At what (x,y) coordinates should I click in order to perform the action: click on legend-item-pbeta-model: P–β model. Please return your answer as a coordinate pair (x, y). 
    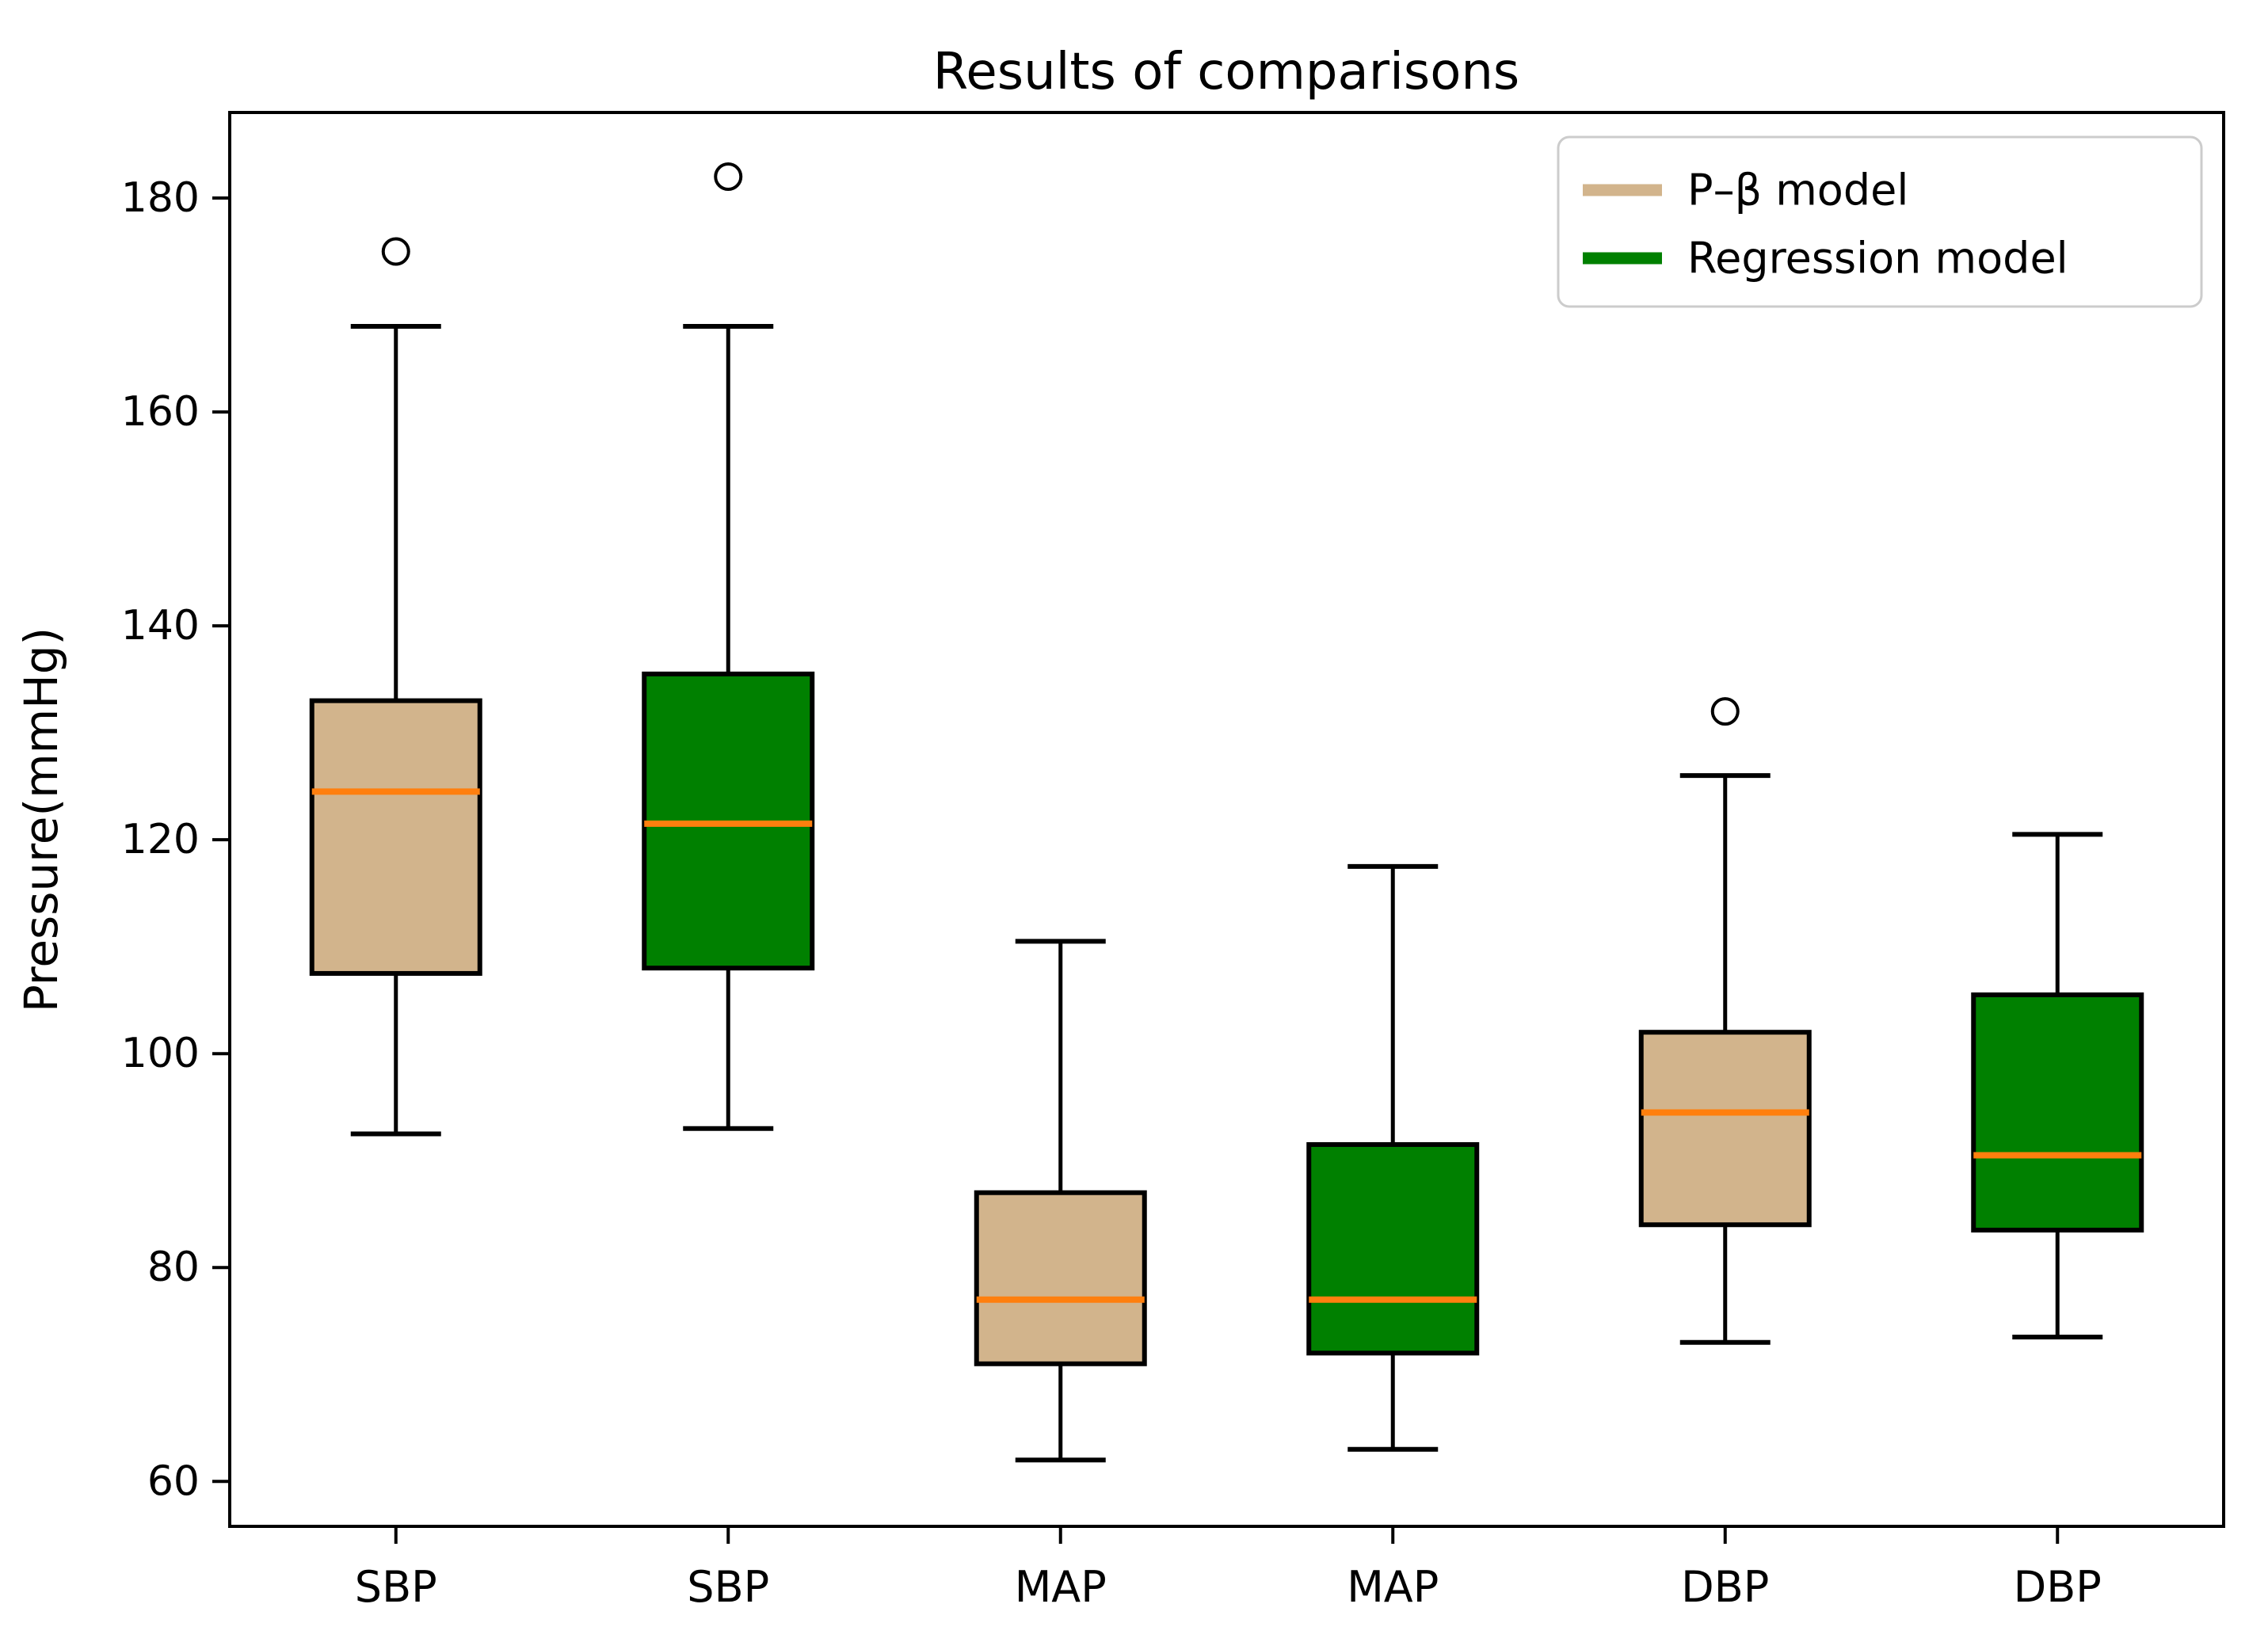
    Looking at the image, I should click on (1745, 190).